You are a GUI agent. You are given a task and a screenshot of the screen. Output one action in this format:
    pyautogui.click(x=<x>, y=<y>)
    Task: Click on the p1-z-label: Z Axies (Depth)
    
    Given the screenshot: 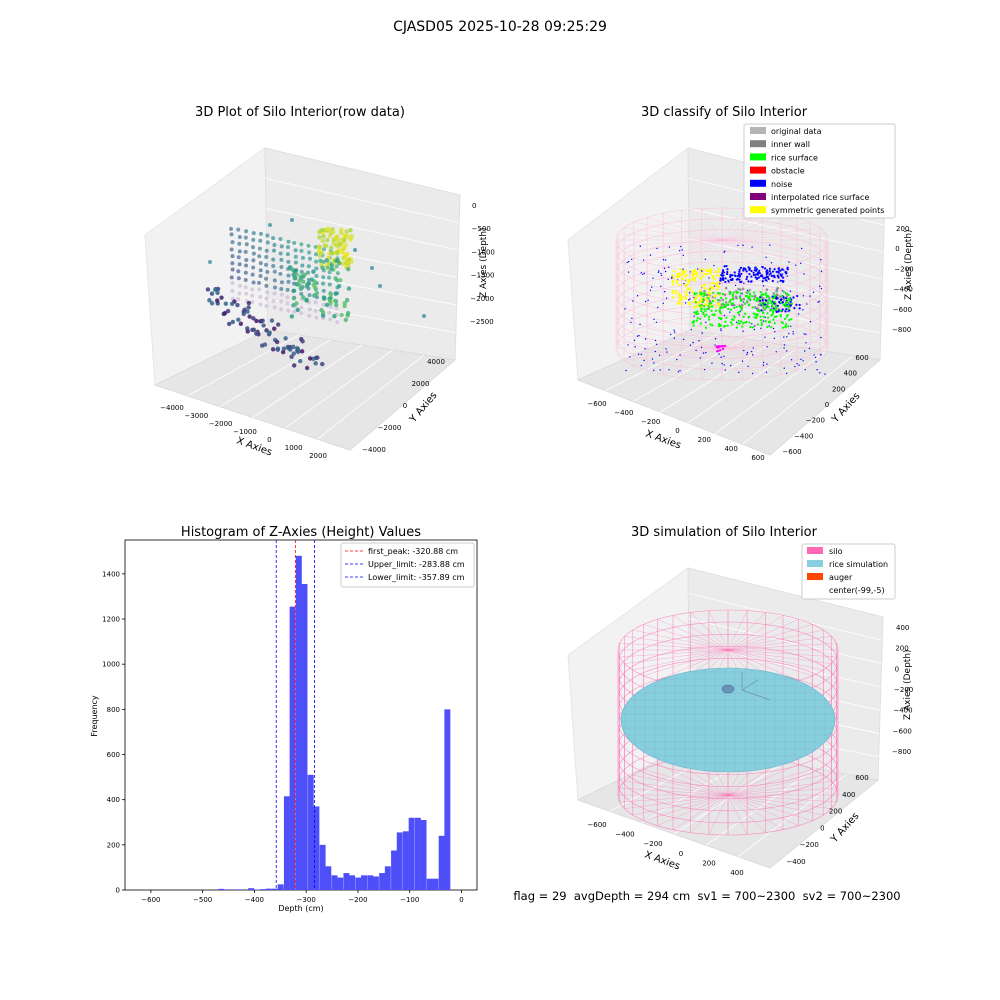 What is the action you would take?
    pyautogui.click(x=484, y=262)
    